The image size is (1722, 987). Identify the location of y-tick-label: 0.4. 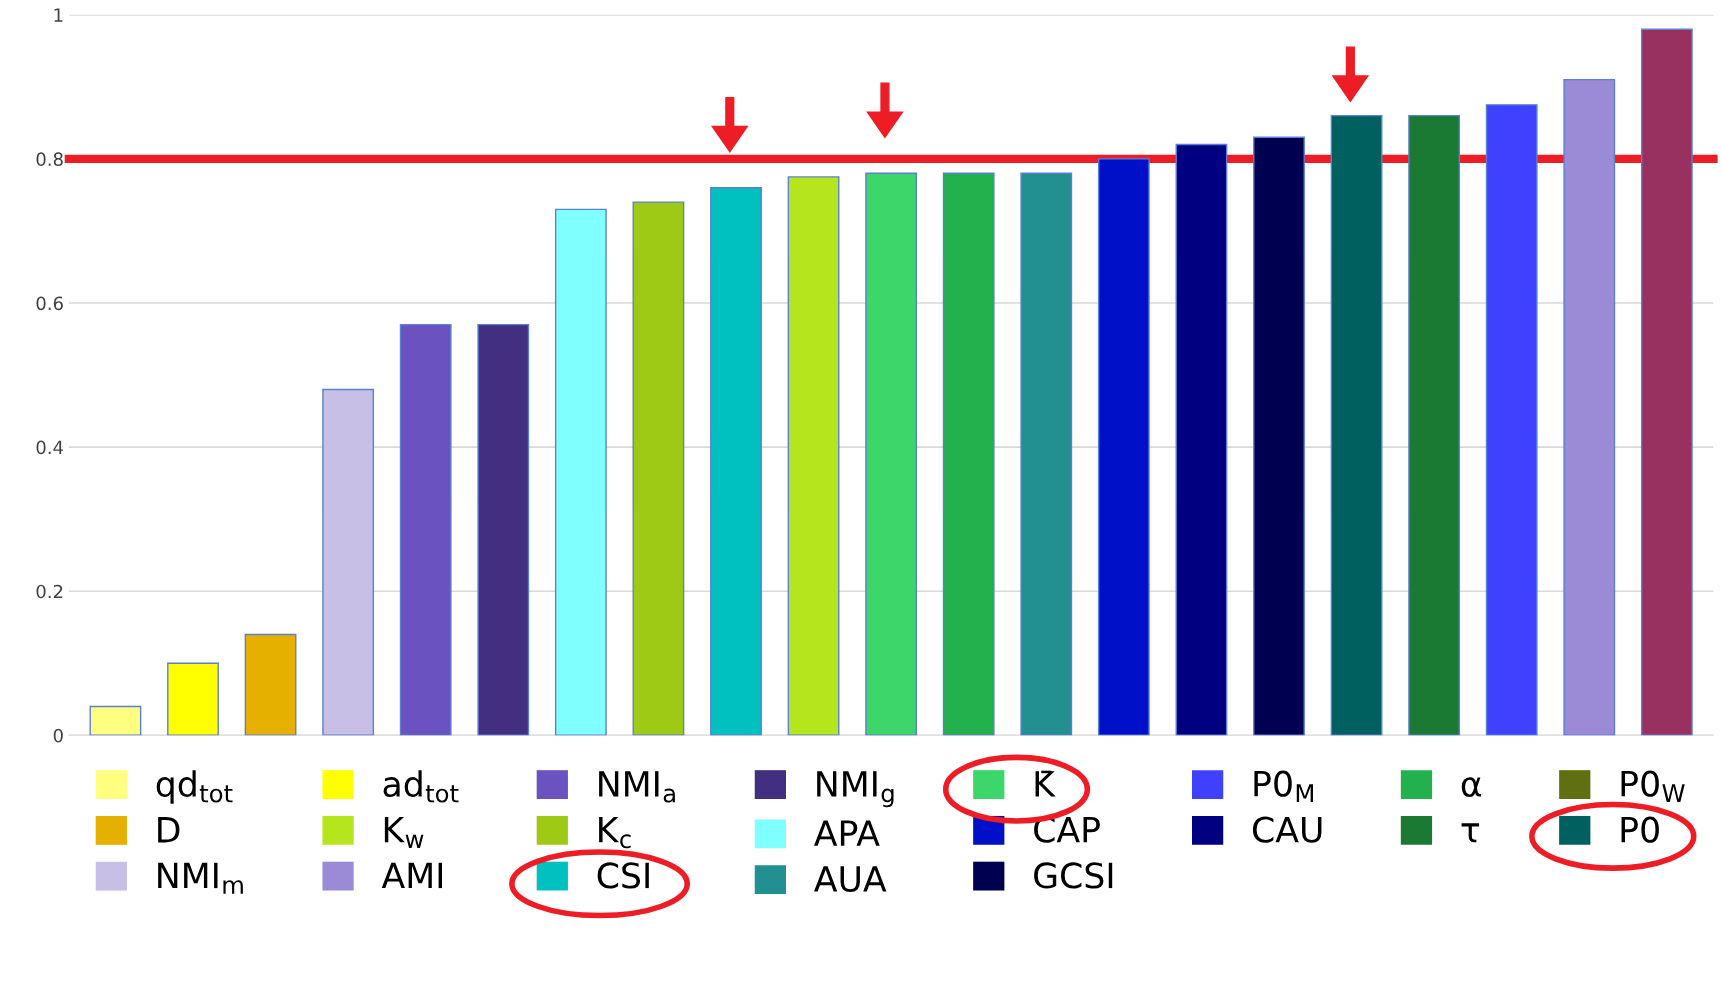
(50, 447).